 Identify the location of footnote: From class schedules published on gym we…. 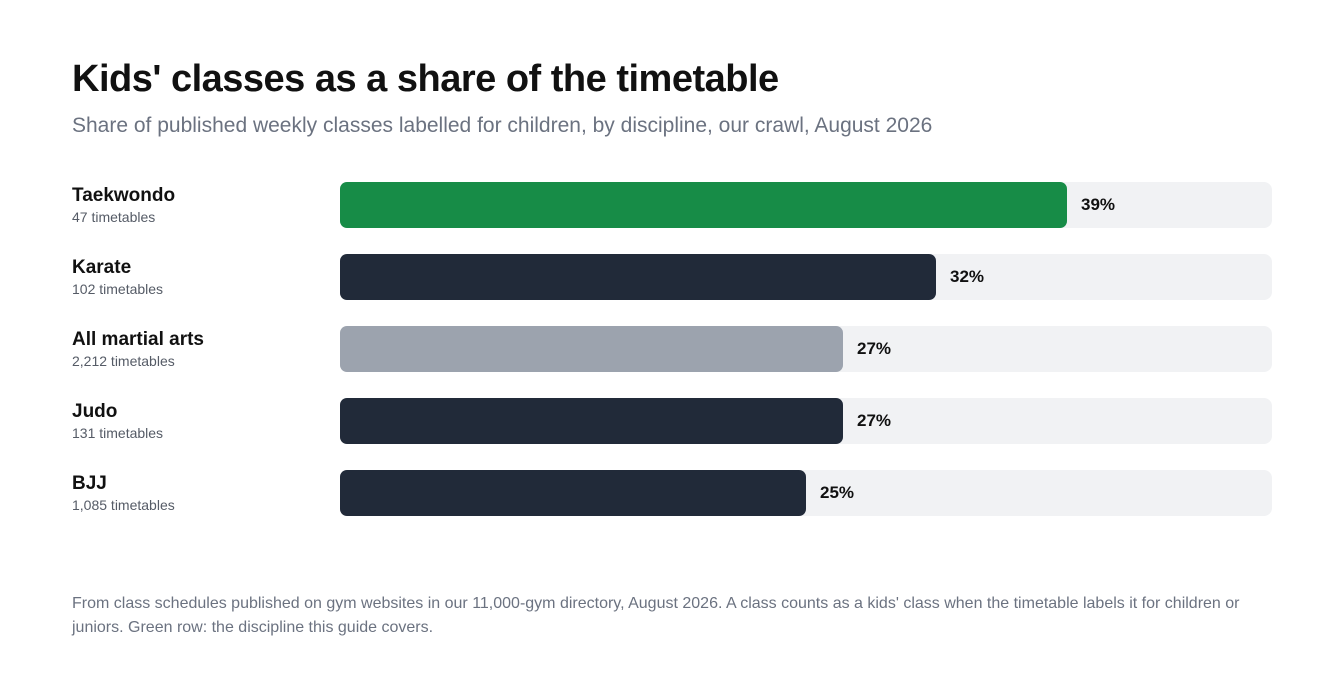
(656, 615).